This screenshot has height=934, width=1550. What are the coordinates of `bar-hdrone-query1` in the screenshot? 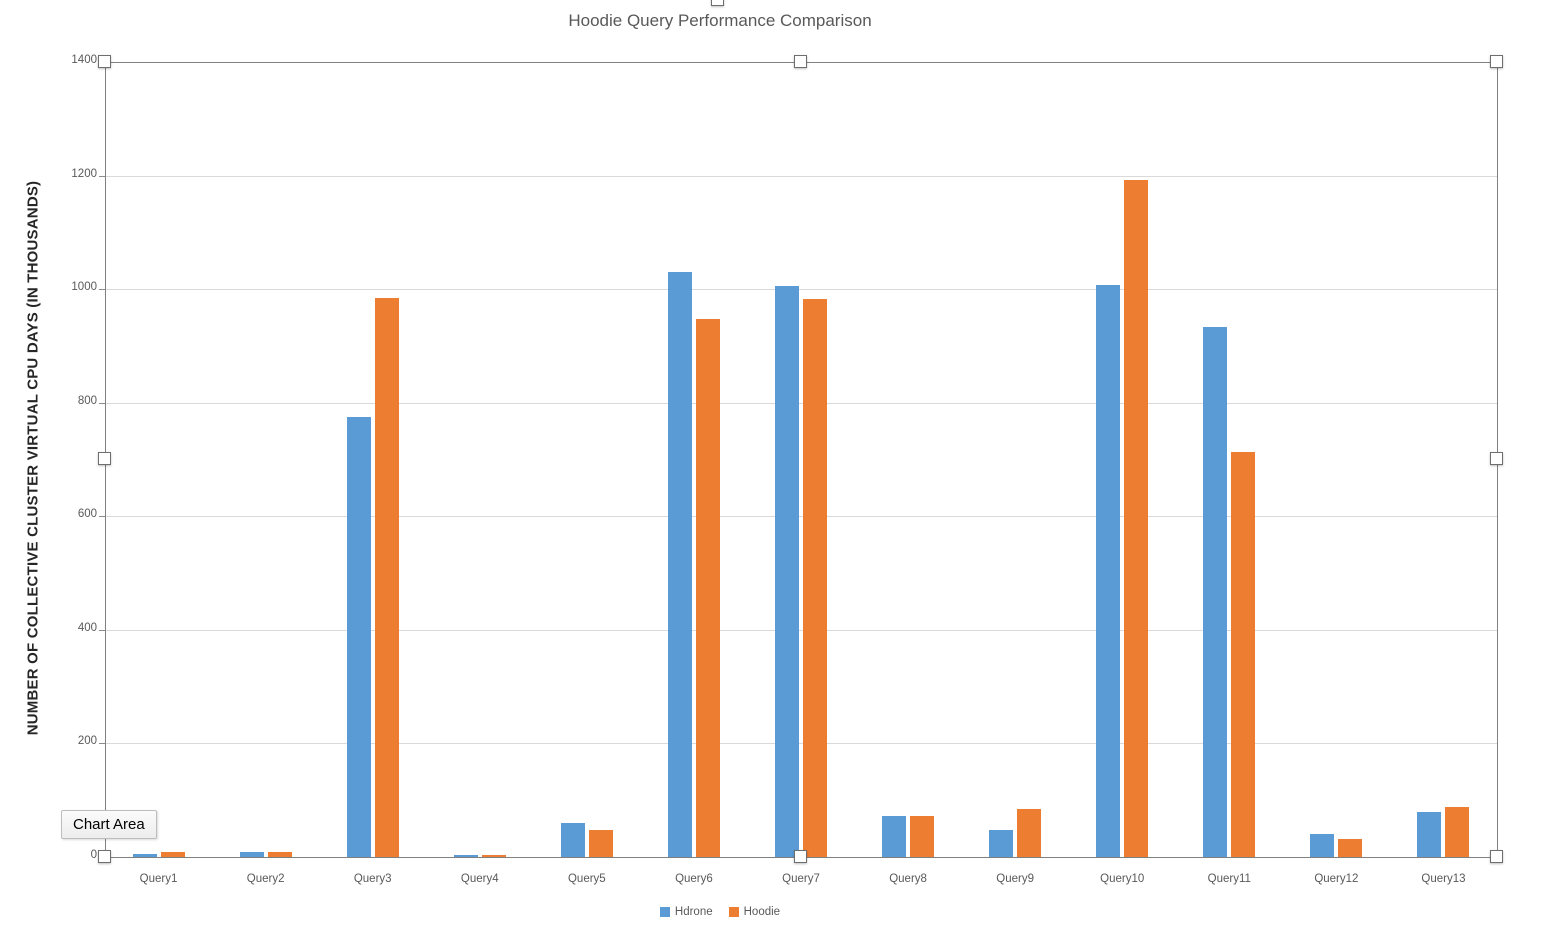 It's located at (144, 855).